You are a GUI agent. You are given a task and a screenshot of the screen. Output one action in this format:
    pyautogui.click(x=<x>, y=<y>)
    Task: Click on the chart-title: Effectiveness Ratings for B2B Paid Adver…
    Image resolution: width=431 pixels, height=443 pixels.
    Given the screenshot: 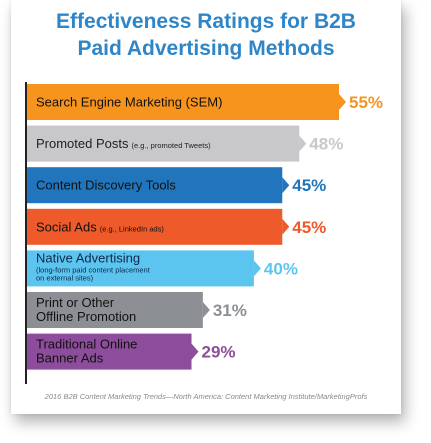 What is the action you would take?
    pyautogui.click(x=206, y=35)
    